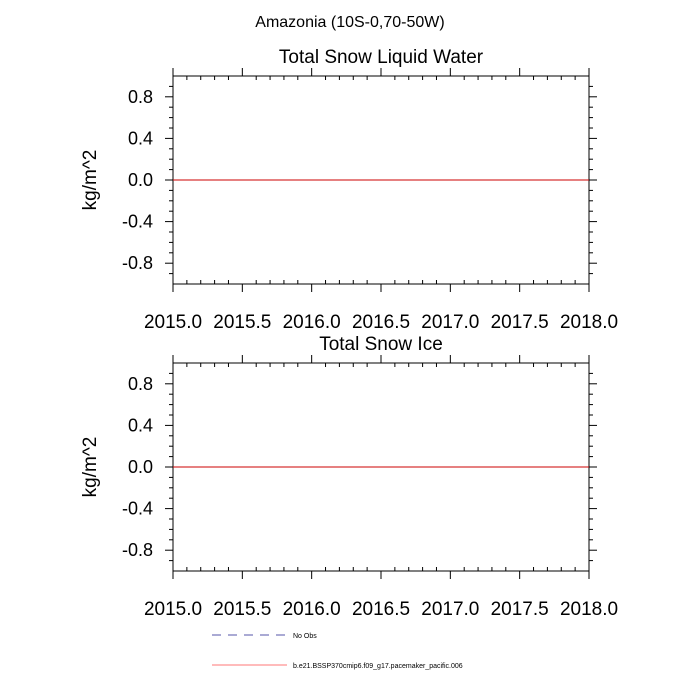 The width and height of the screenshot is (700, 700). Describe the element at coordinates (381, 57) in the screenshot. I see `panel-title: Total Snow Liquid Water` at that location.